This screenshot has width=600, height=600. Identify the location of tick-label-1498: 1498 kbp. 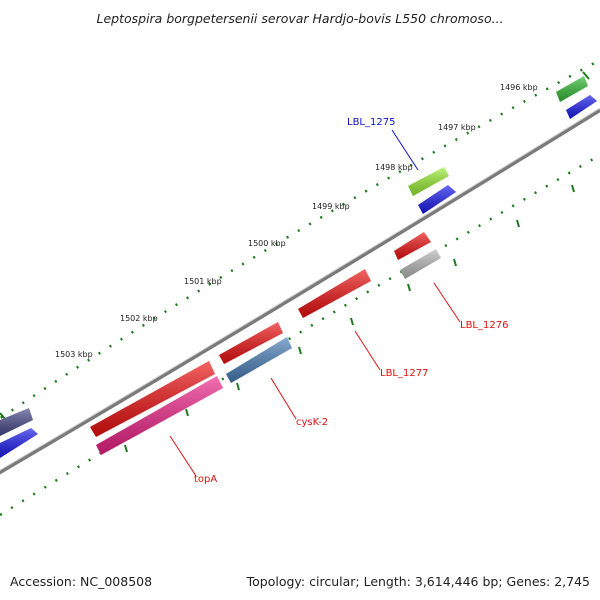
(394, 167).